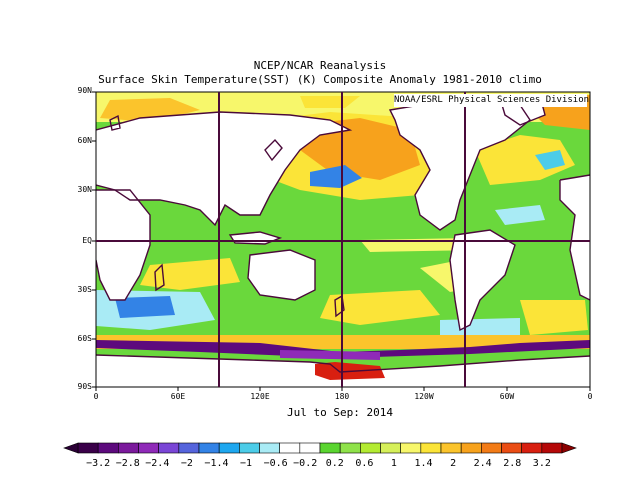 This screenshot has width=640, height=496. What do you see at coordinates (525, 160) in the screenshot?
I see `north-atlantic-warm` at bounding box center [525, 160].